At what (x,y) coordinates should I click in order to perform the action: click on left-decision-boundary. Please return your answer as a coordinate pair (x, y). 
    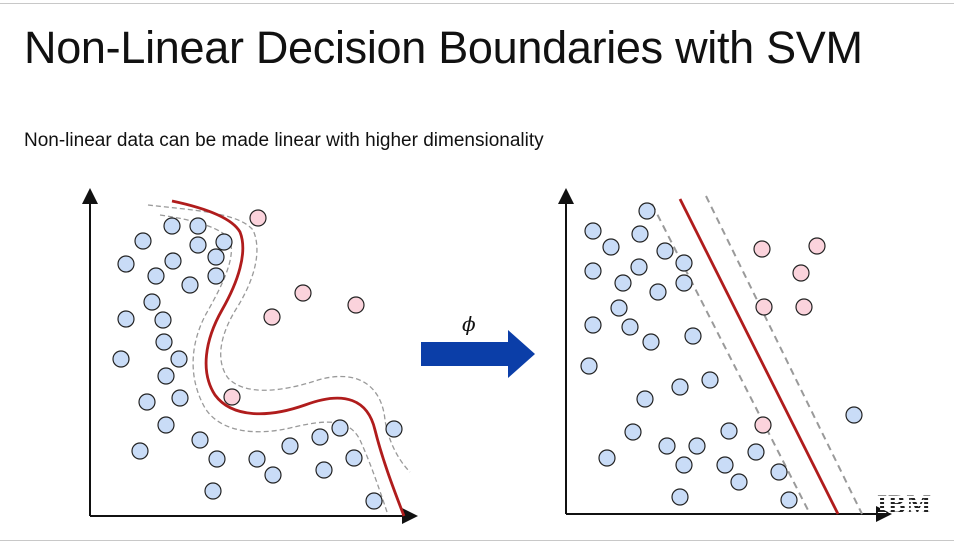
    Looking at the image, I should click on (288, 358).